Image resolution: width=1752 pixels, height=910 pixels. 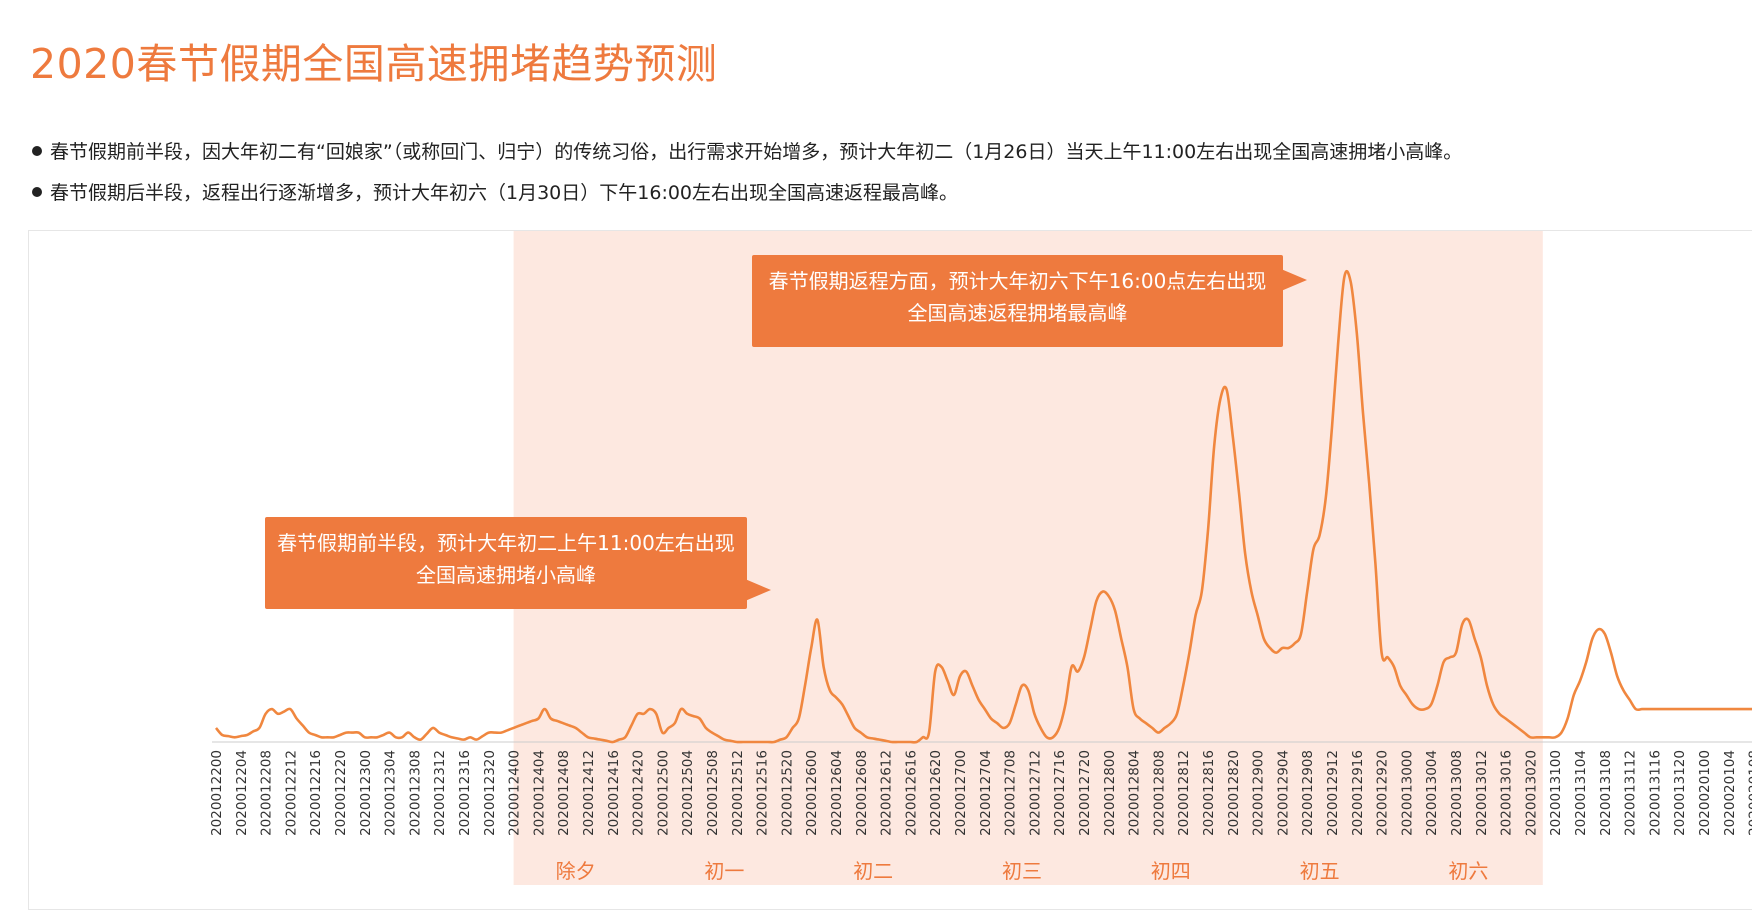 I want to click on x-tick-label: 2020020100, so click(x=1705, y=793).